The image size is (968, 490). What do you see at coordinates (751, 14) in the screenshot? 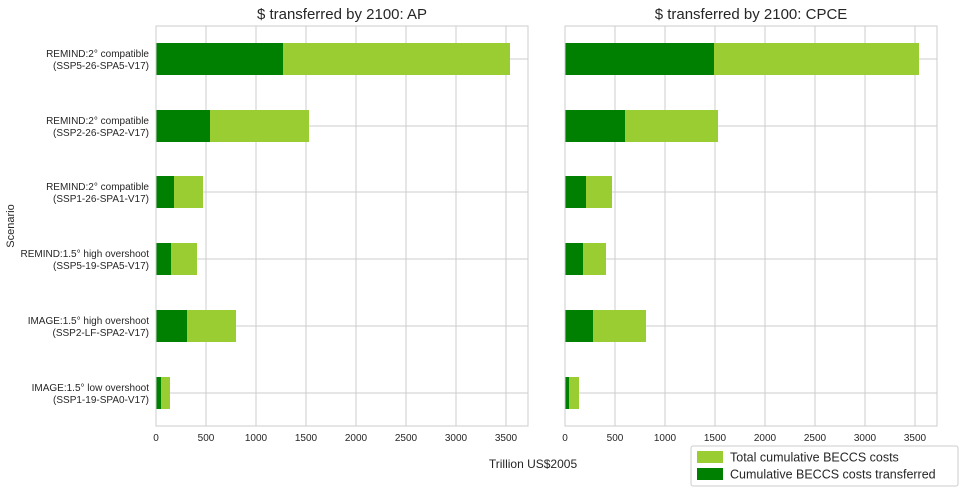
I see `chart-title: $ transferred by 2100: CPCE` at bounding box center [751, 14].